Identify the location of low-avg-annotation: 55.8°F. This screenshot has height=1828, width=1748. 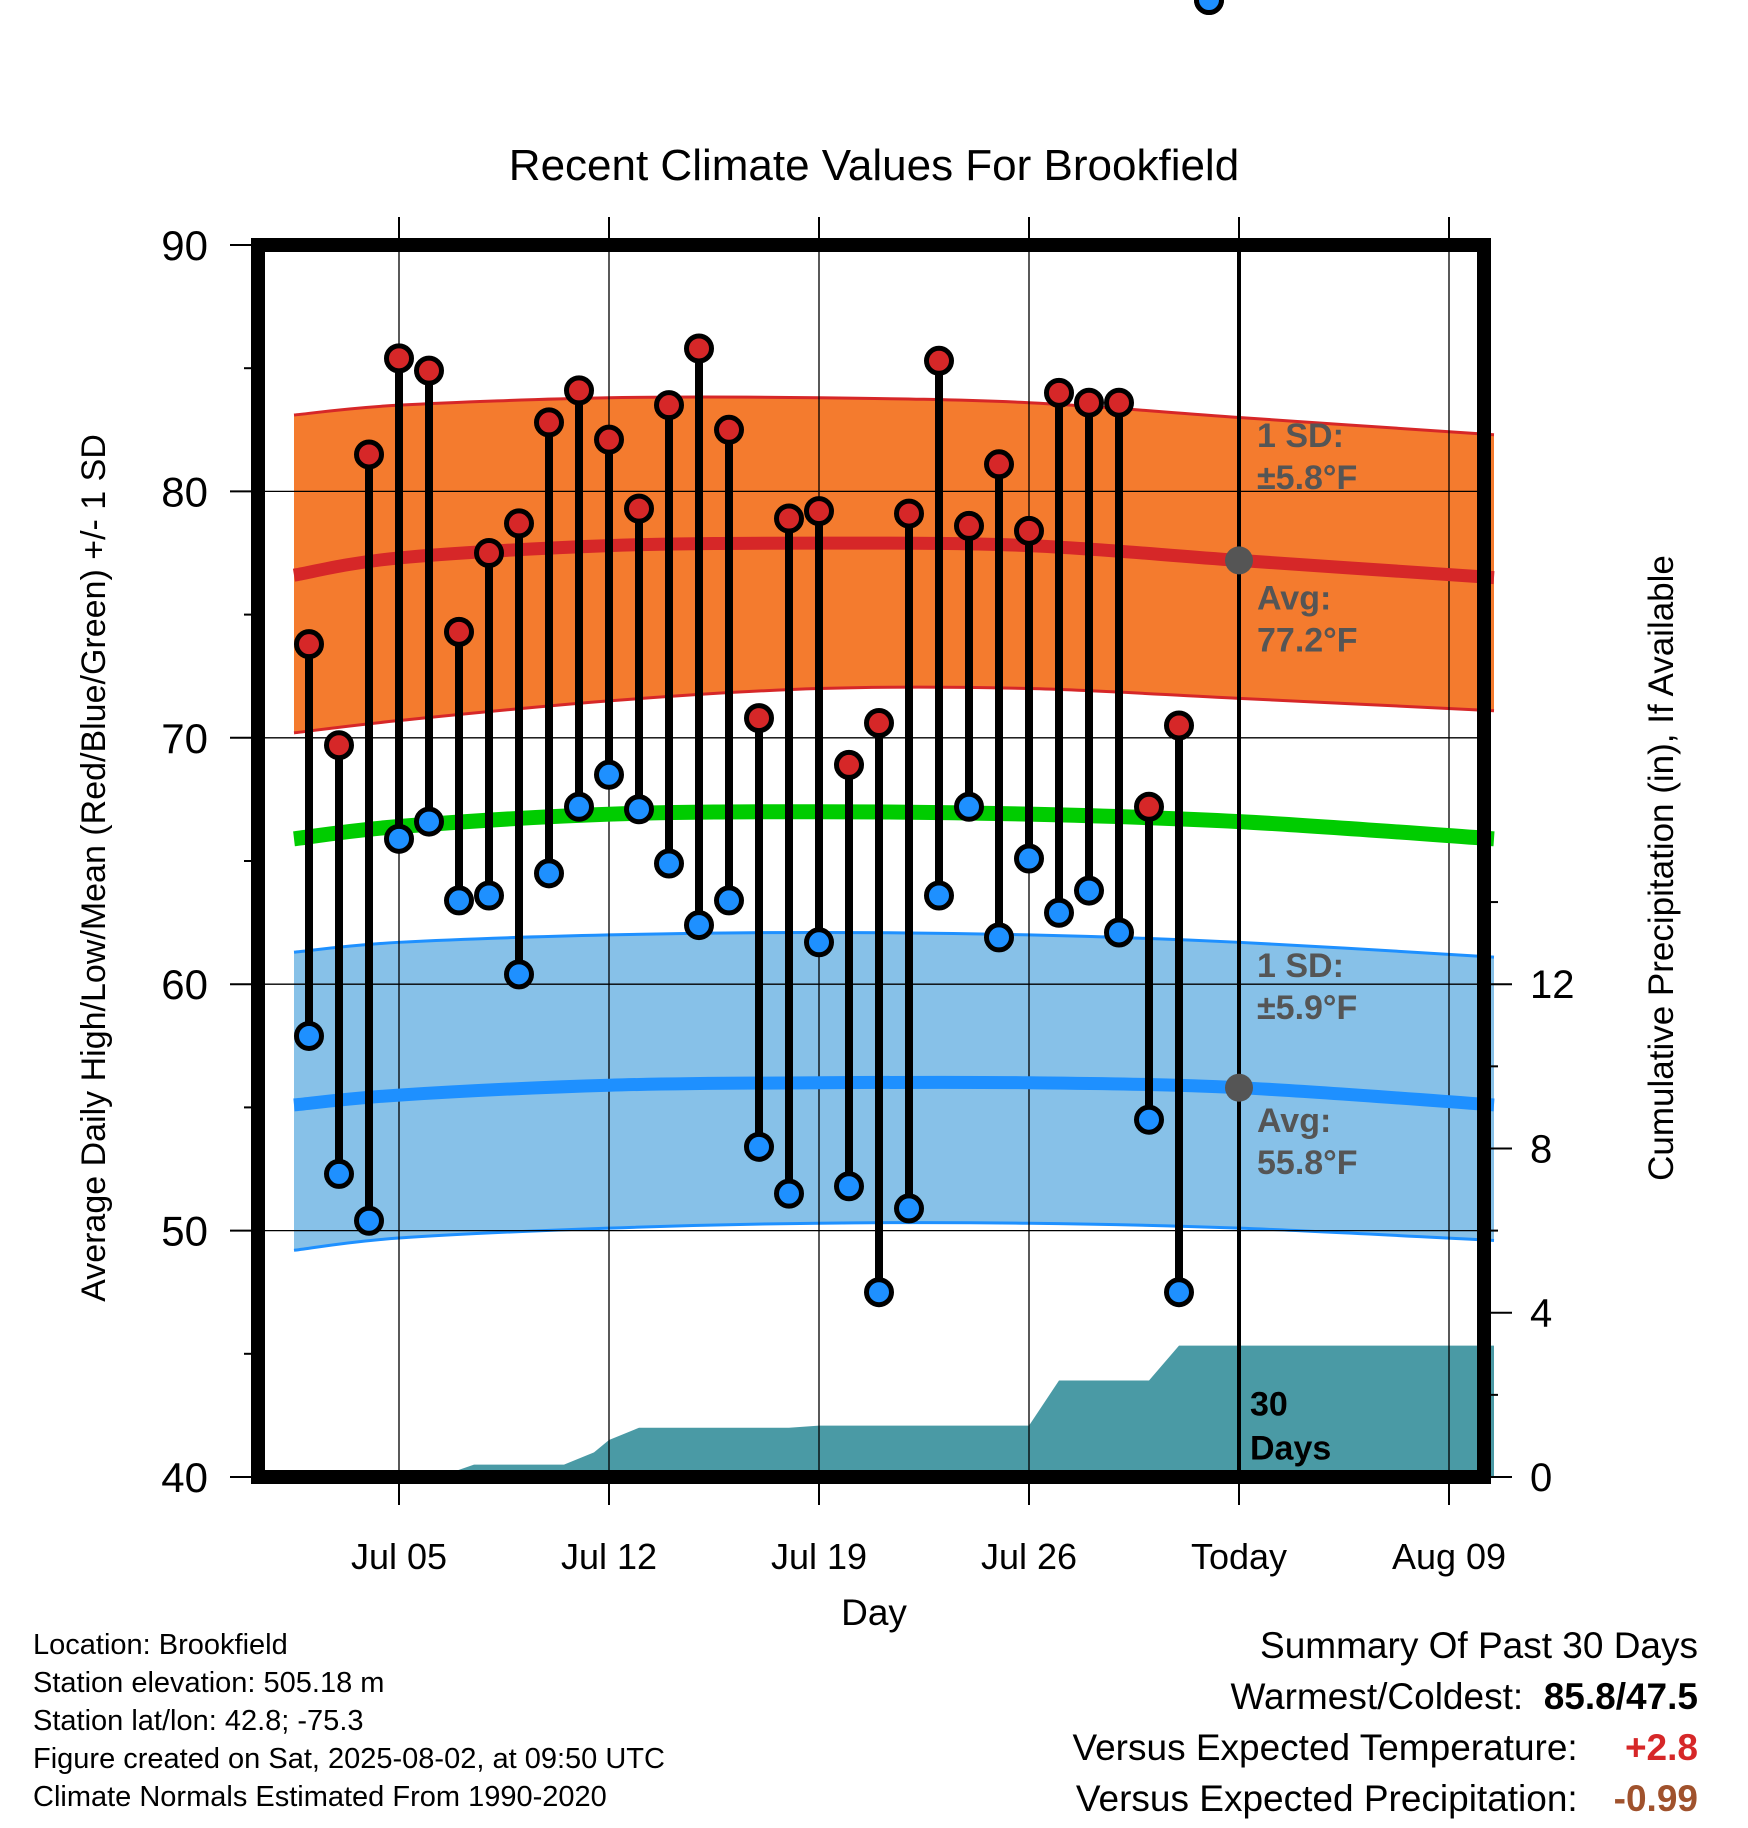
(1307, 1163).